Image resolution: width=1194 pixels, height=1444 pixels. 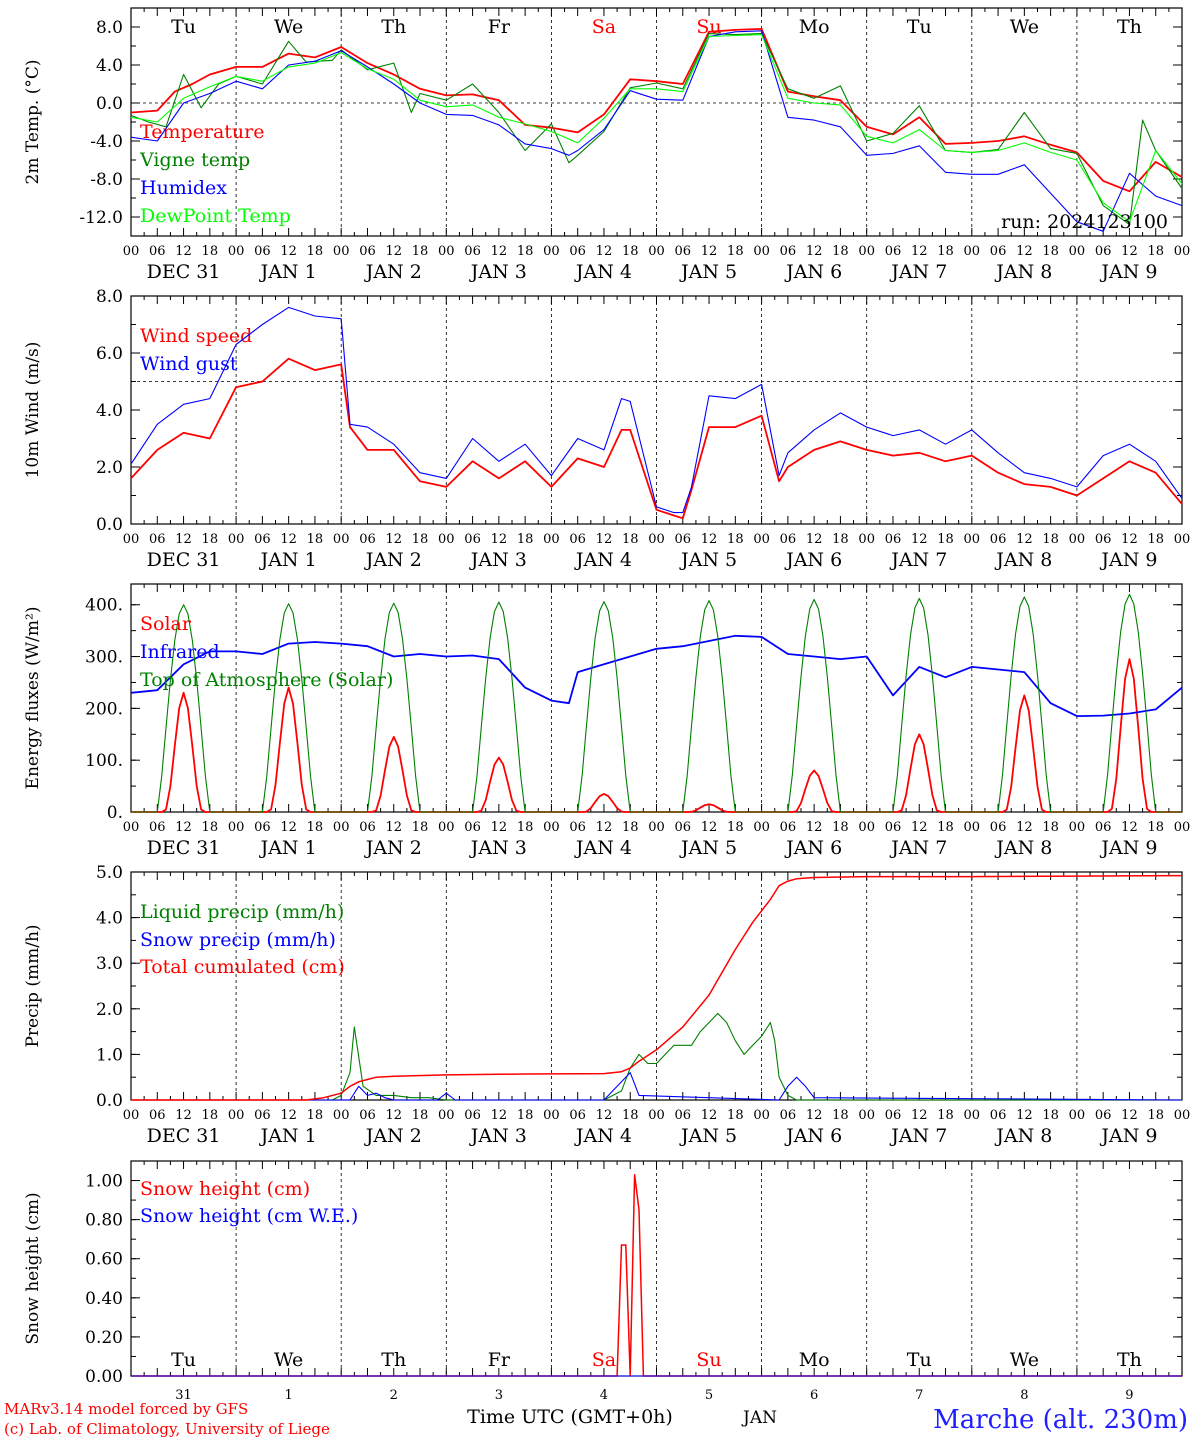 What do you see at coordinates (101, 218) in the screenshot?
I see `y-tick-label: -12.0` at bounding box center [101, 218].